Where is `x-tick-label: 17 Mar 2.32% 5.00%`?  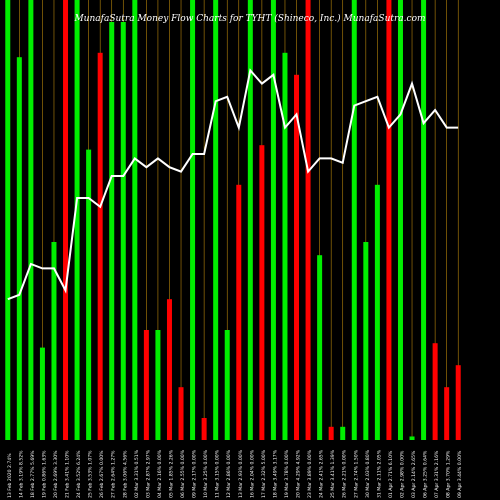 x-tick-label: 17 Mar 2.32% 5.00% is located at coordinates (264, 473).